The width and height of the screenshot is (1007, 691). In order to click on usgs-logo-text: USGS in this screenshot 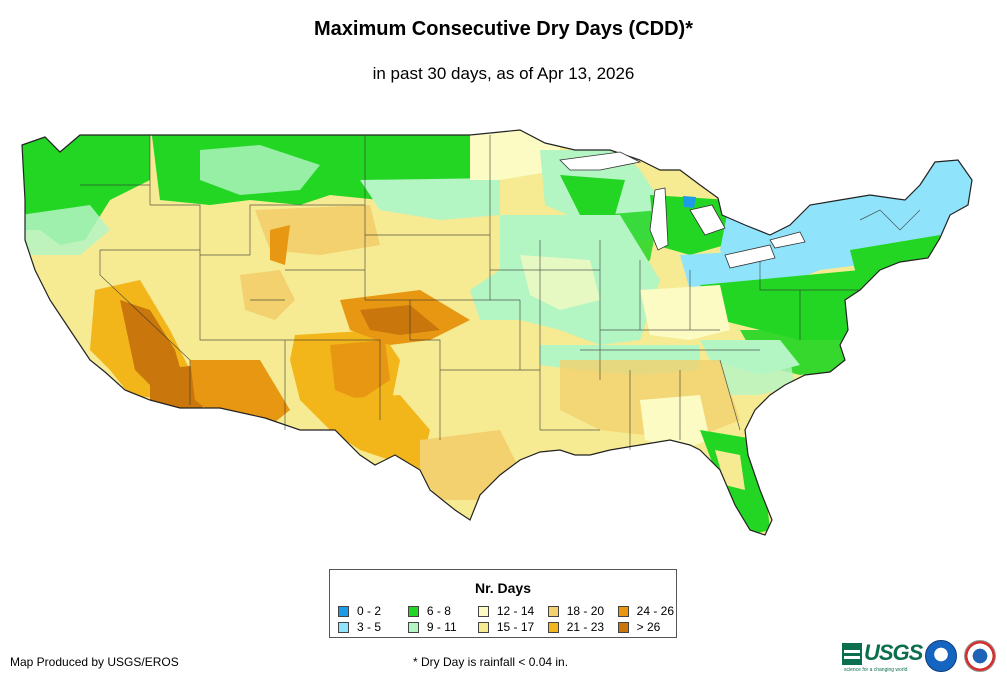, I will do `click(893, 652)`.